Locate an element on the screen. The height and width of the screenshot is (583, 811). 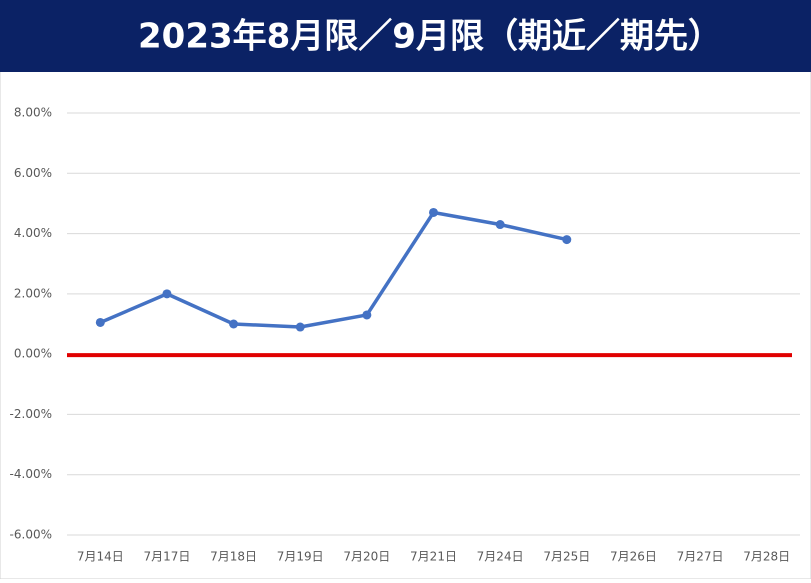
x-tick-label: 7月21日 is located at coordinates (433, 557).